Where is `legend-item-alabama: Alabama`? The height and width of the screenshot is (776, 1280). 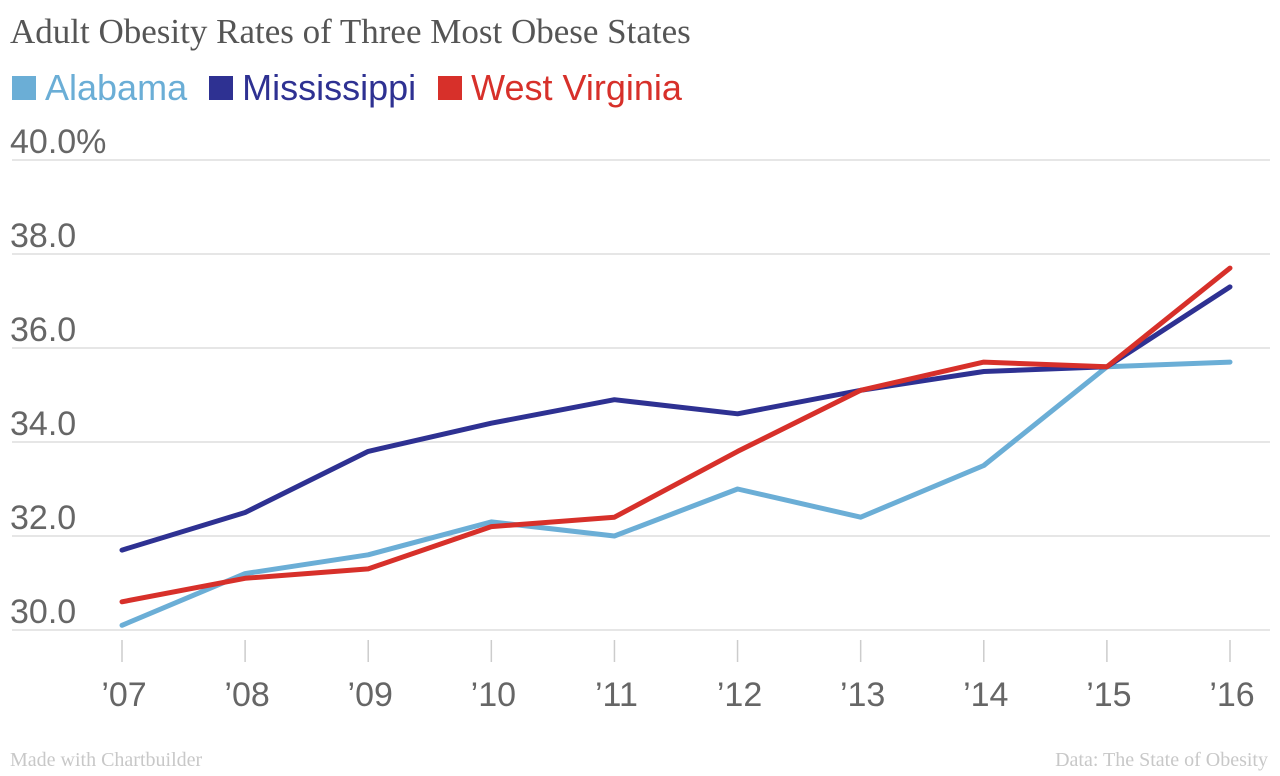
legend-item-alabama: Alabama is located at coordinates (99, 88).